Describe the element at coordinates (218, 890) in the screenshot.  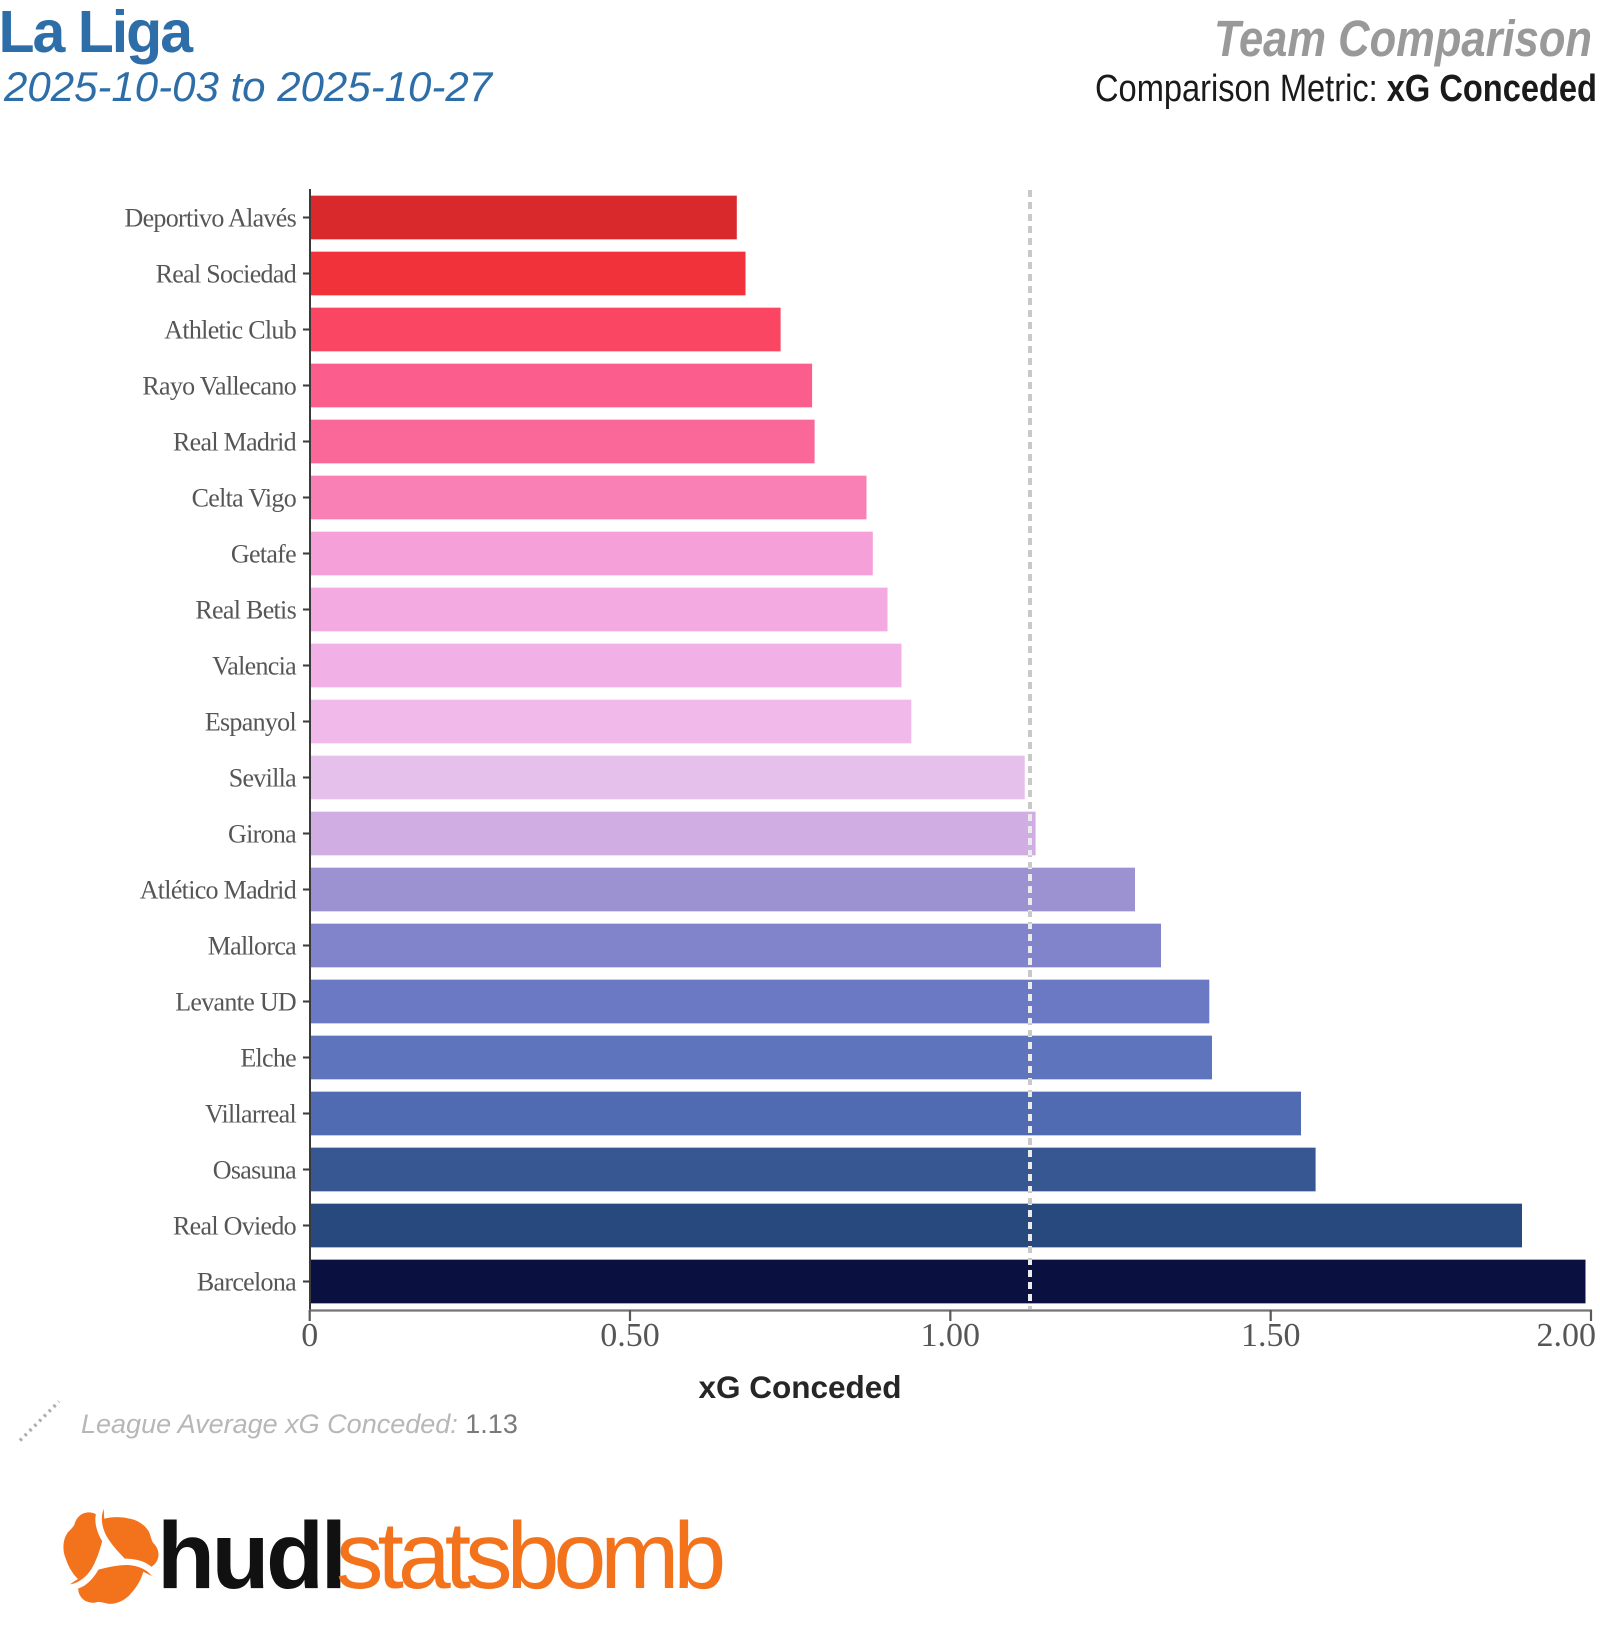
I see `svg-text: Atlético Madrid` at that location.